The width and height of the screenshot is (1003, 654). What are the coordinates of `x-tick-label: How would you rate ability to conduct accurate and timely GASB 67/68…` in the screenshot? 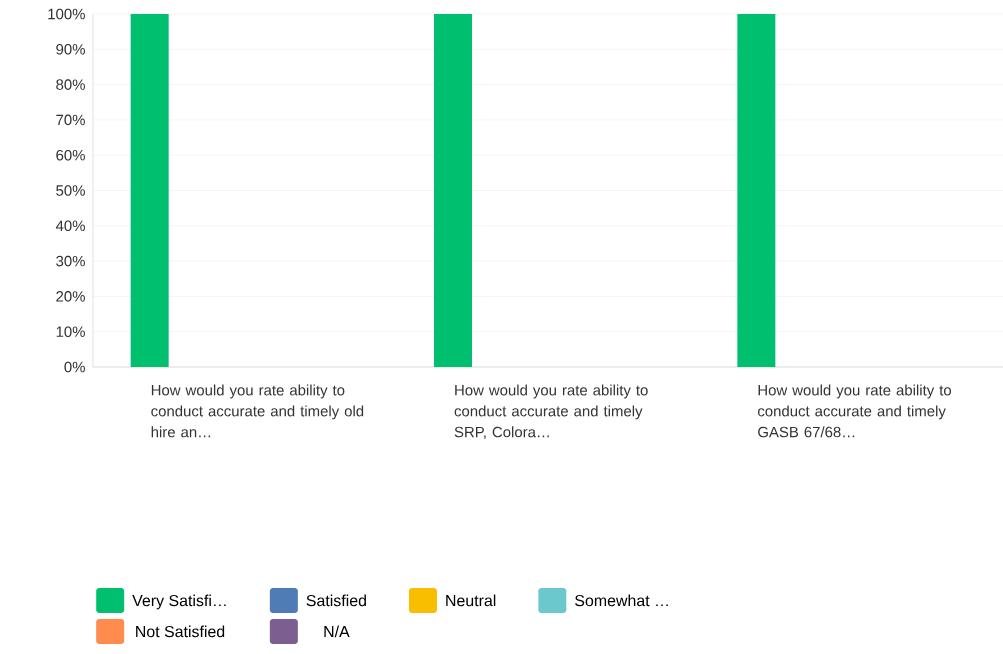 It's located at (854, 411).